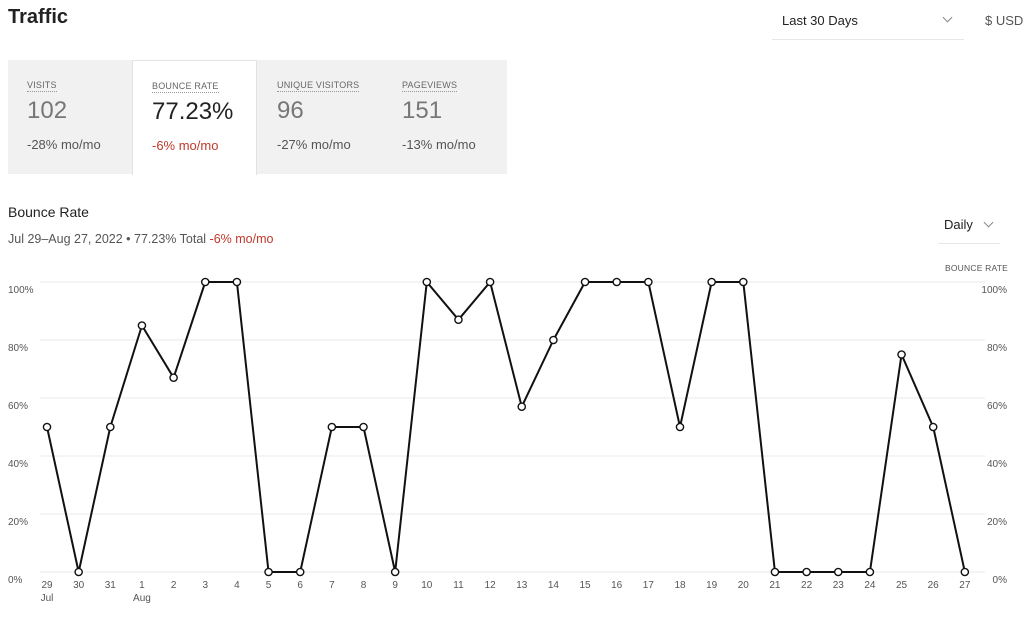  Describe the element at coordinates (997, 348) in the screenshot. I see `y-tick-label-right: 80%` at that location.